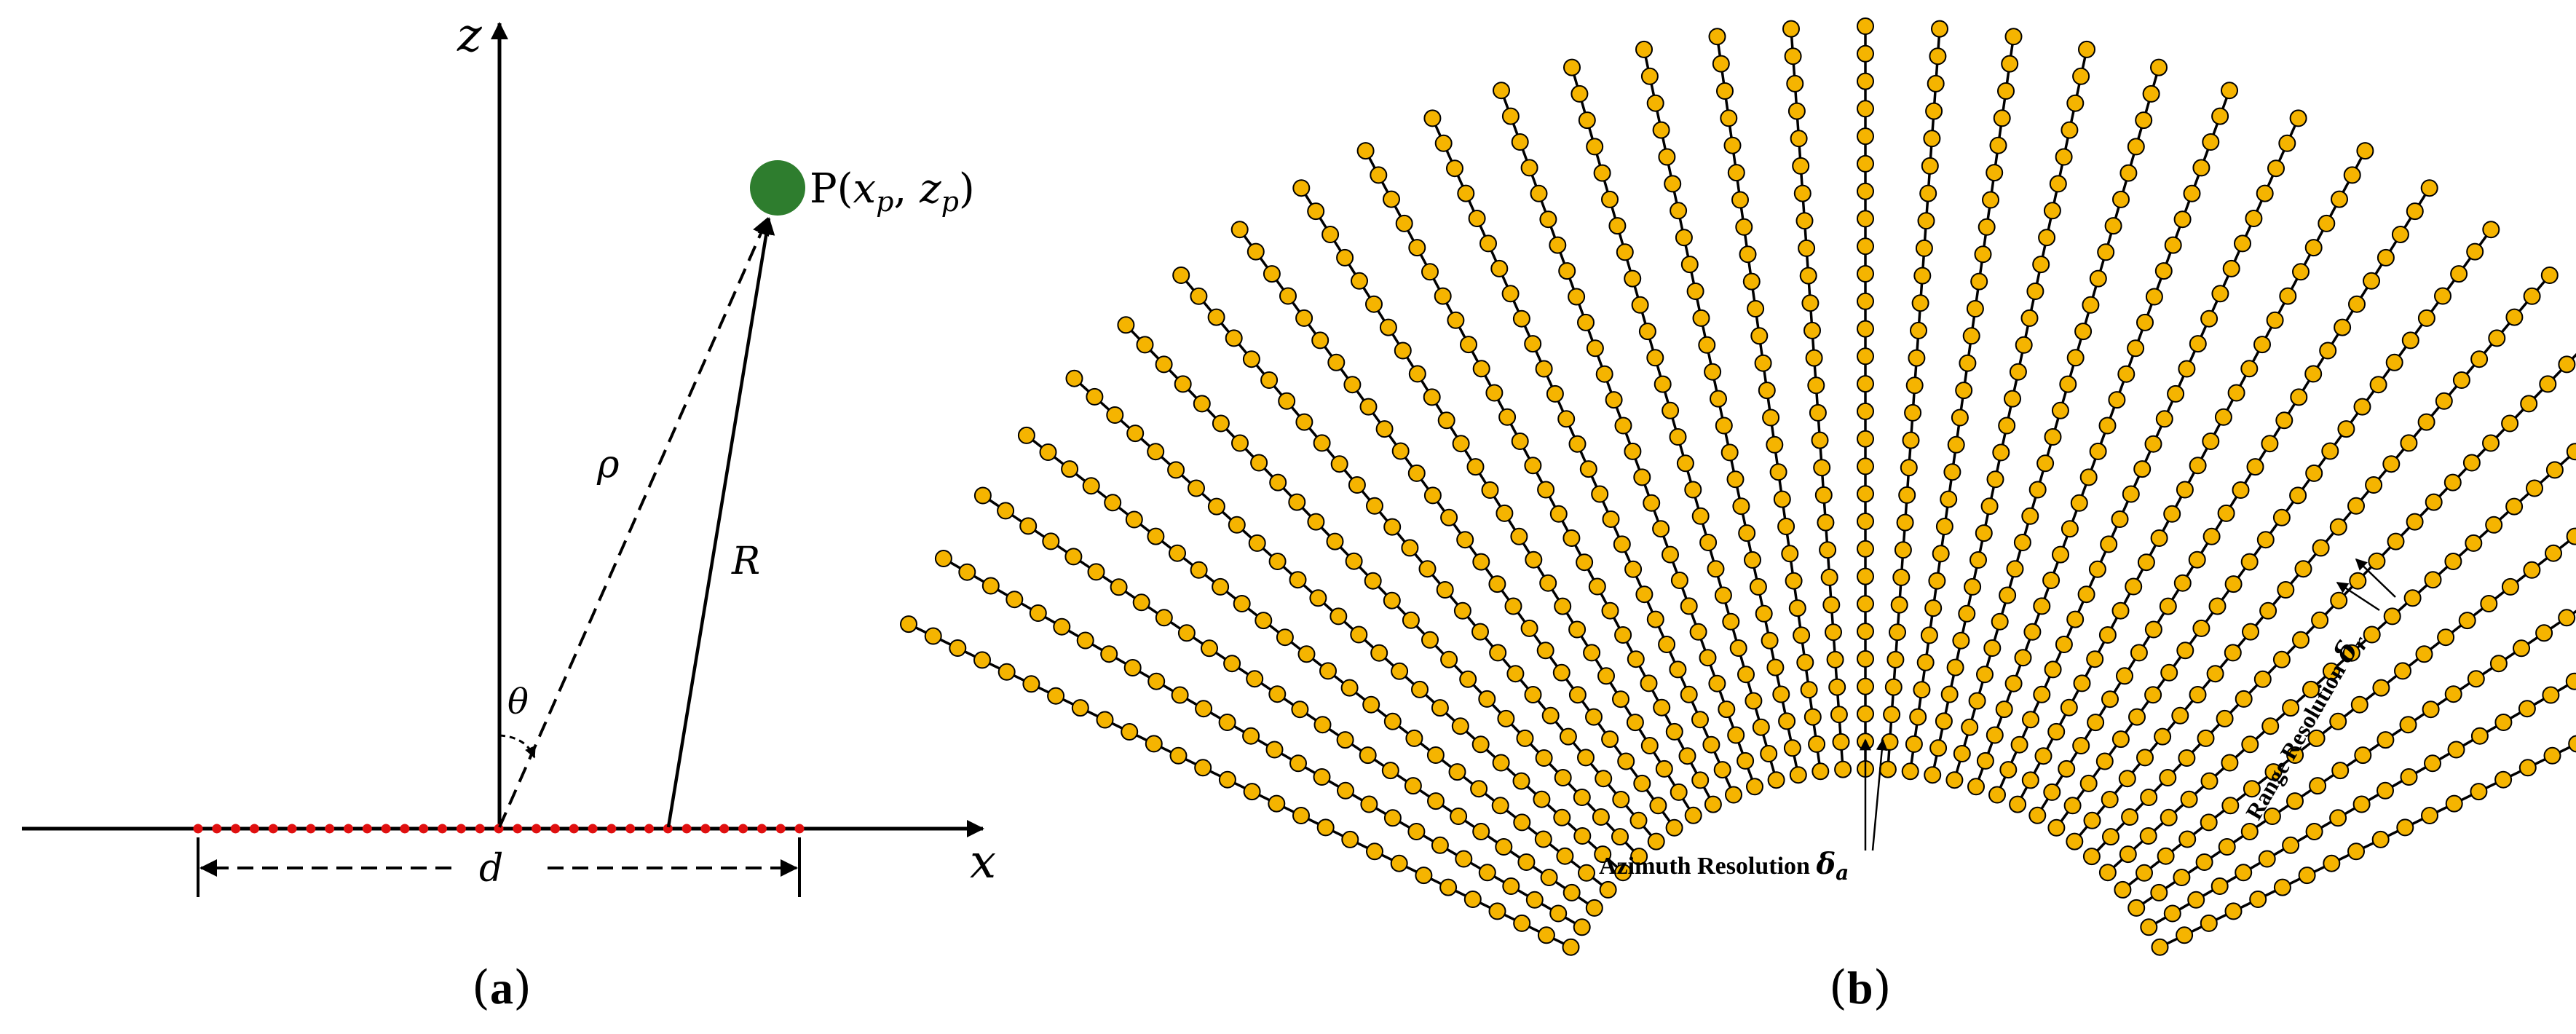 The width and height of the screenshot is (2576, 1034). What do you see at coordinates (1838, 988) in the screenshot?
I see `caption-b-open: (` at bounding box center [1838, 988].